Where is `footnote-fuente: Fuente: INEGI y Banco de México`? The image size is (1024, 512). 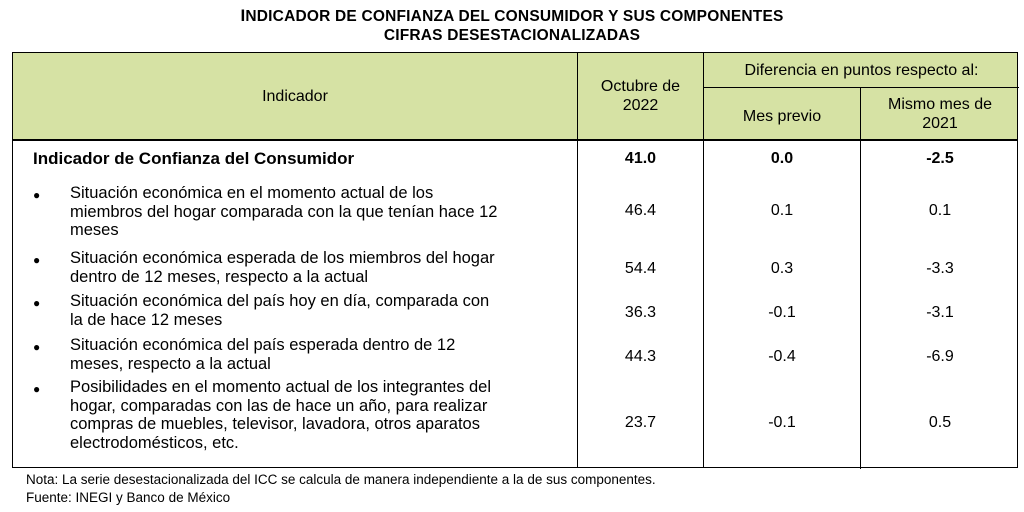
footnote-fuente: Fuente: INEGI y Banco de México is located at coordinates (128, 497).